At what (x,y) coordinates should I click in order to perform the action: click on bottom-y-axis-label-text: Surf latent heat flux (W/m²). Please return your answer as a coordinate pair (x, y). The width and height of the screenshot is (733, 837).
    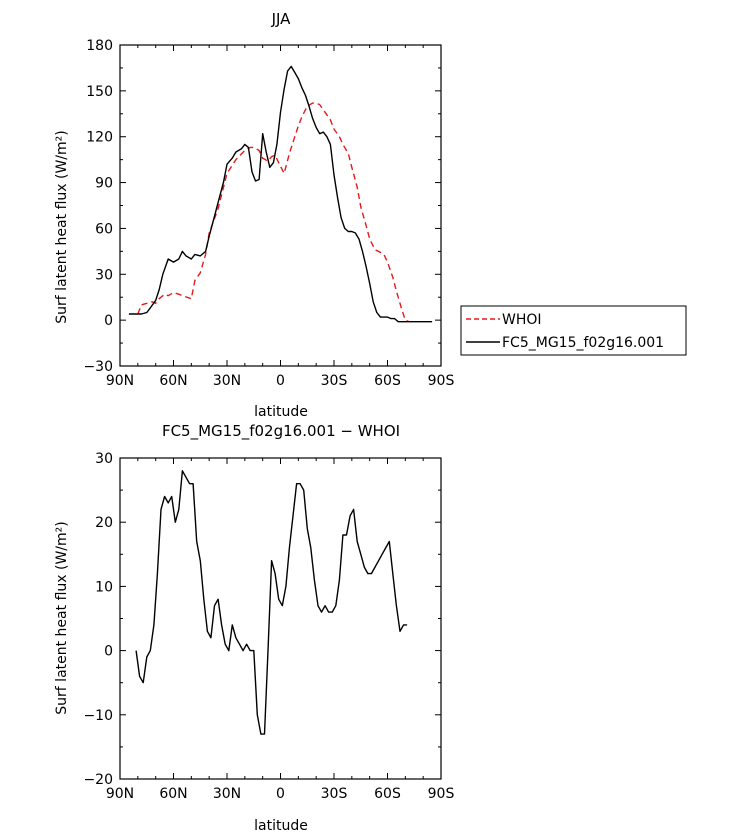
    Looking at the image, I should click on (62, 617).